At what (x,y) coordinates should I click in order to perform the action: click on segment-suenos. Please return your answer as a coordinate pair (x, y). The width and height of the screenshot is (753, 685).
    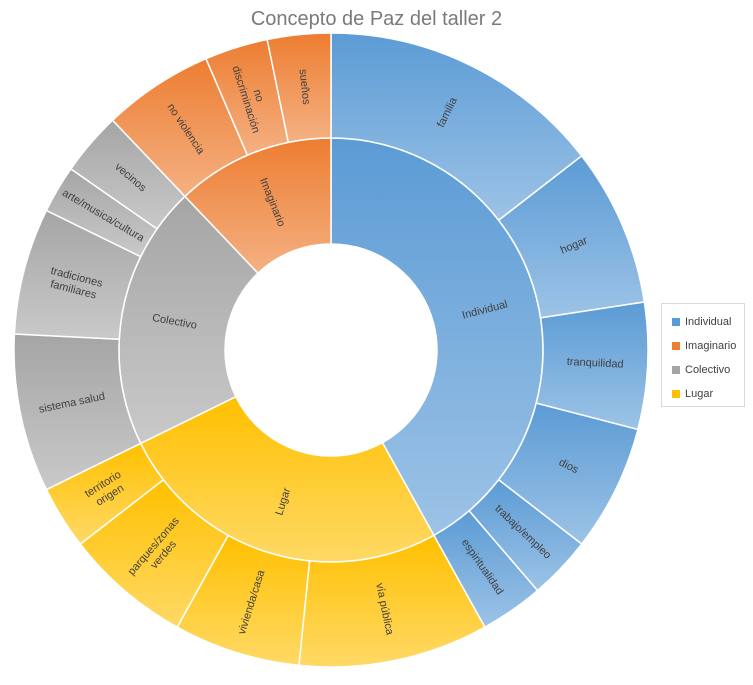
    Looking at the image, I should click on (299, 88).